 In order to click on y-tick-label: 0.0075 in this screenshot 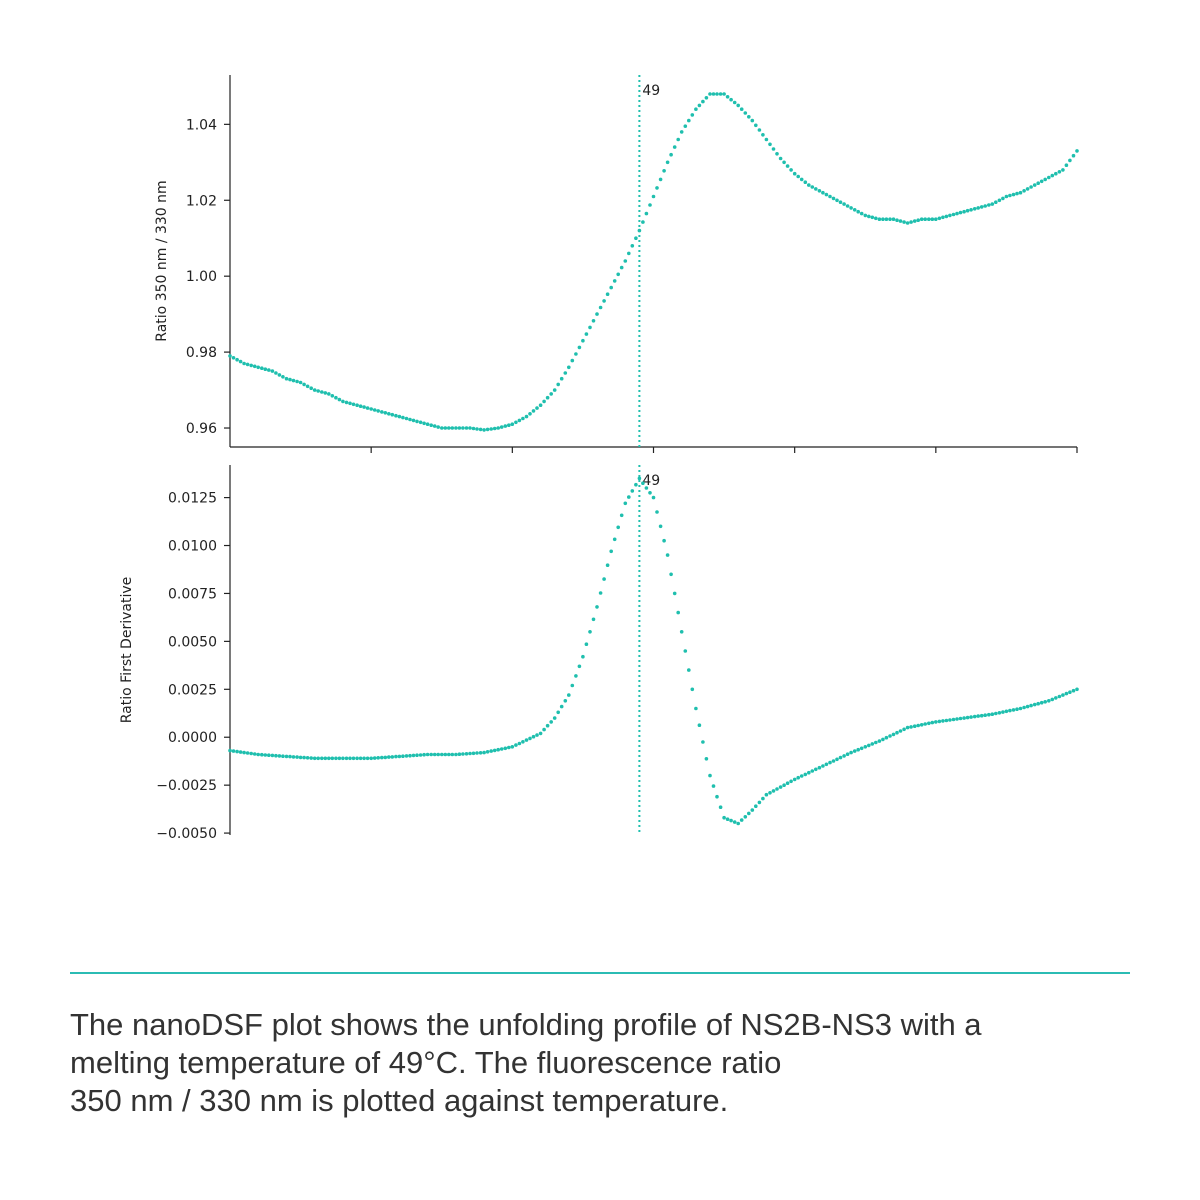, I will do `click(192, 594)`.